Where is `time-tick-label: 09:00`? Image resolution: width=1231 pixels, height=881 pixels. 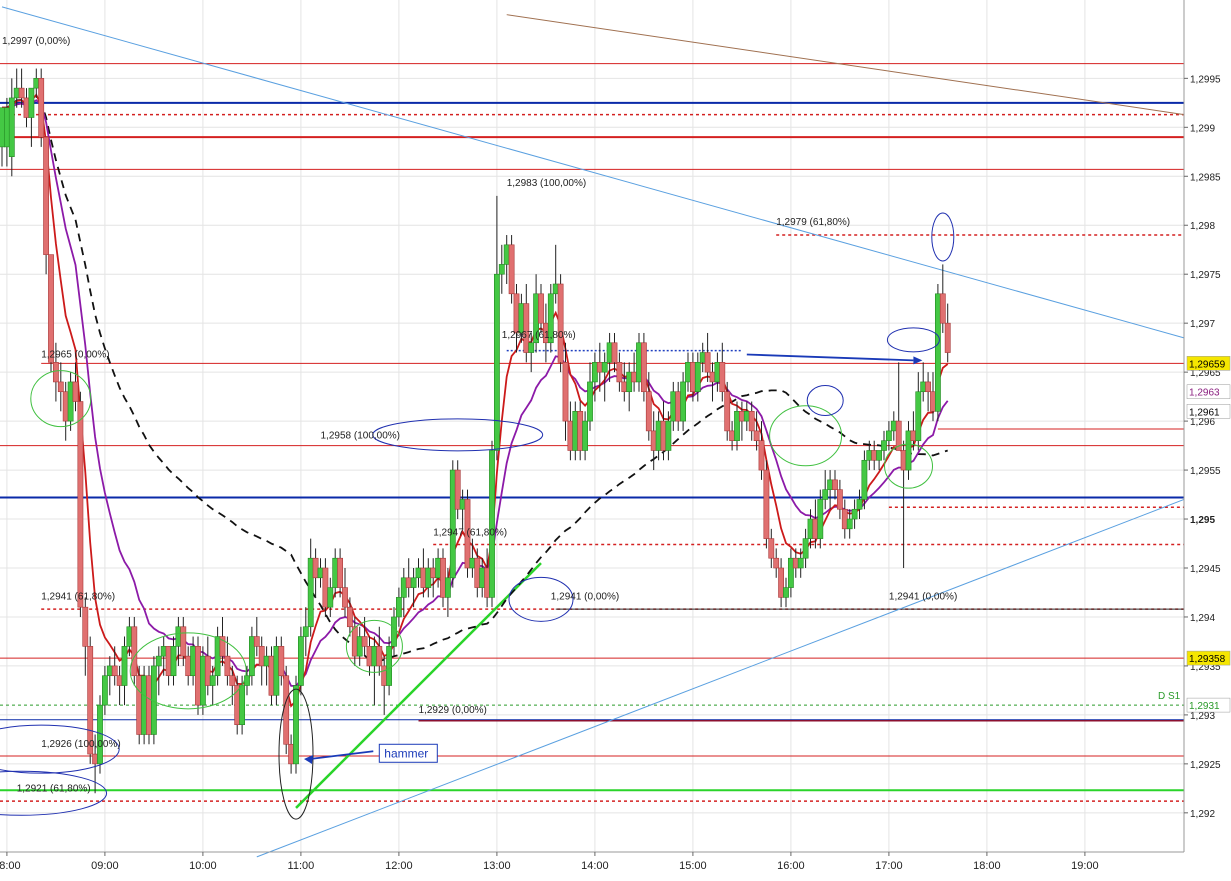 time-tick-label: 09:00 is located at coordinates (105, 866).